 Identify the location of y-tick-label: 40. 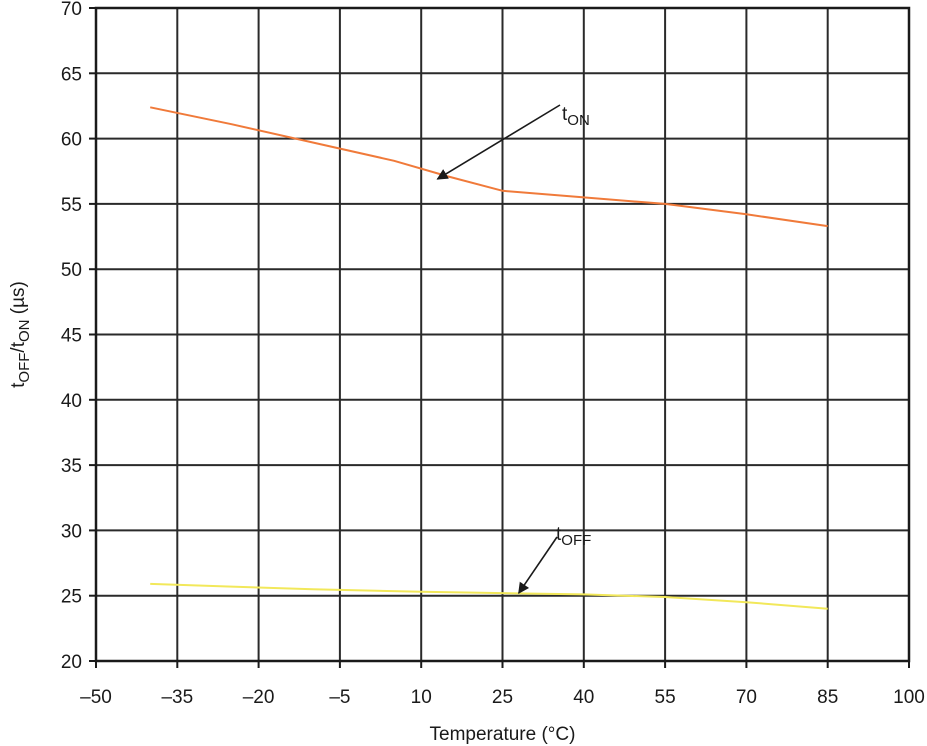
(71, 401).